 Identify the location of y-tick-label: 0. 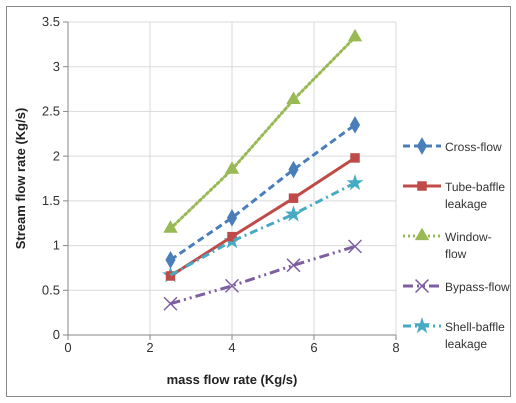
(56, 334).